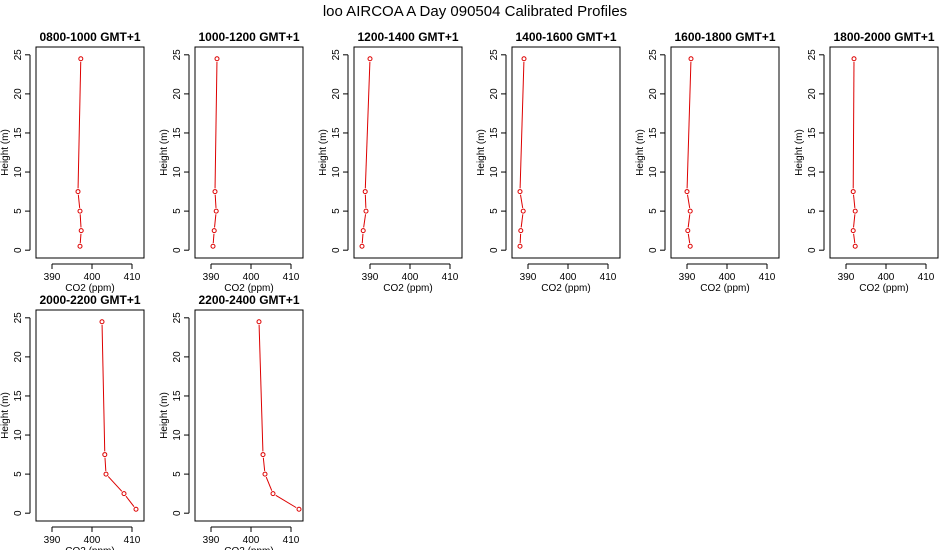  I want to click on x-axis-label-5: CO2 (ppm), so click(724, 288).